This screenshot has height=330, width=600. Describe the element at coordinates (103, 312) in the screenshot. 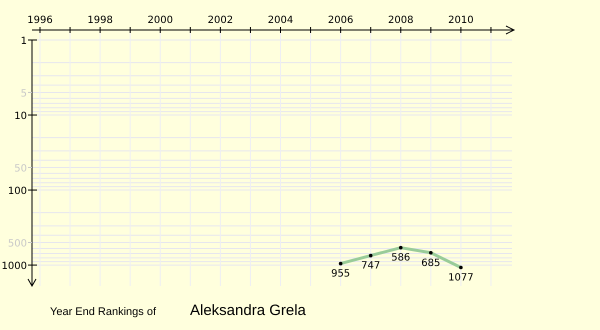

I see `text: Year End Rankings of` at that location.